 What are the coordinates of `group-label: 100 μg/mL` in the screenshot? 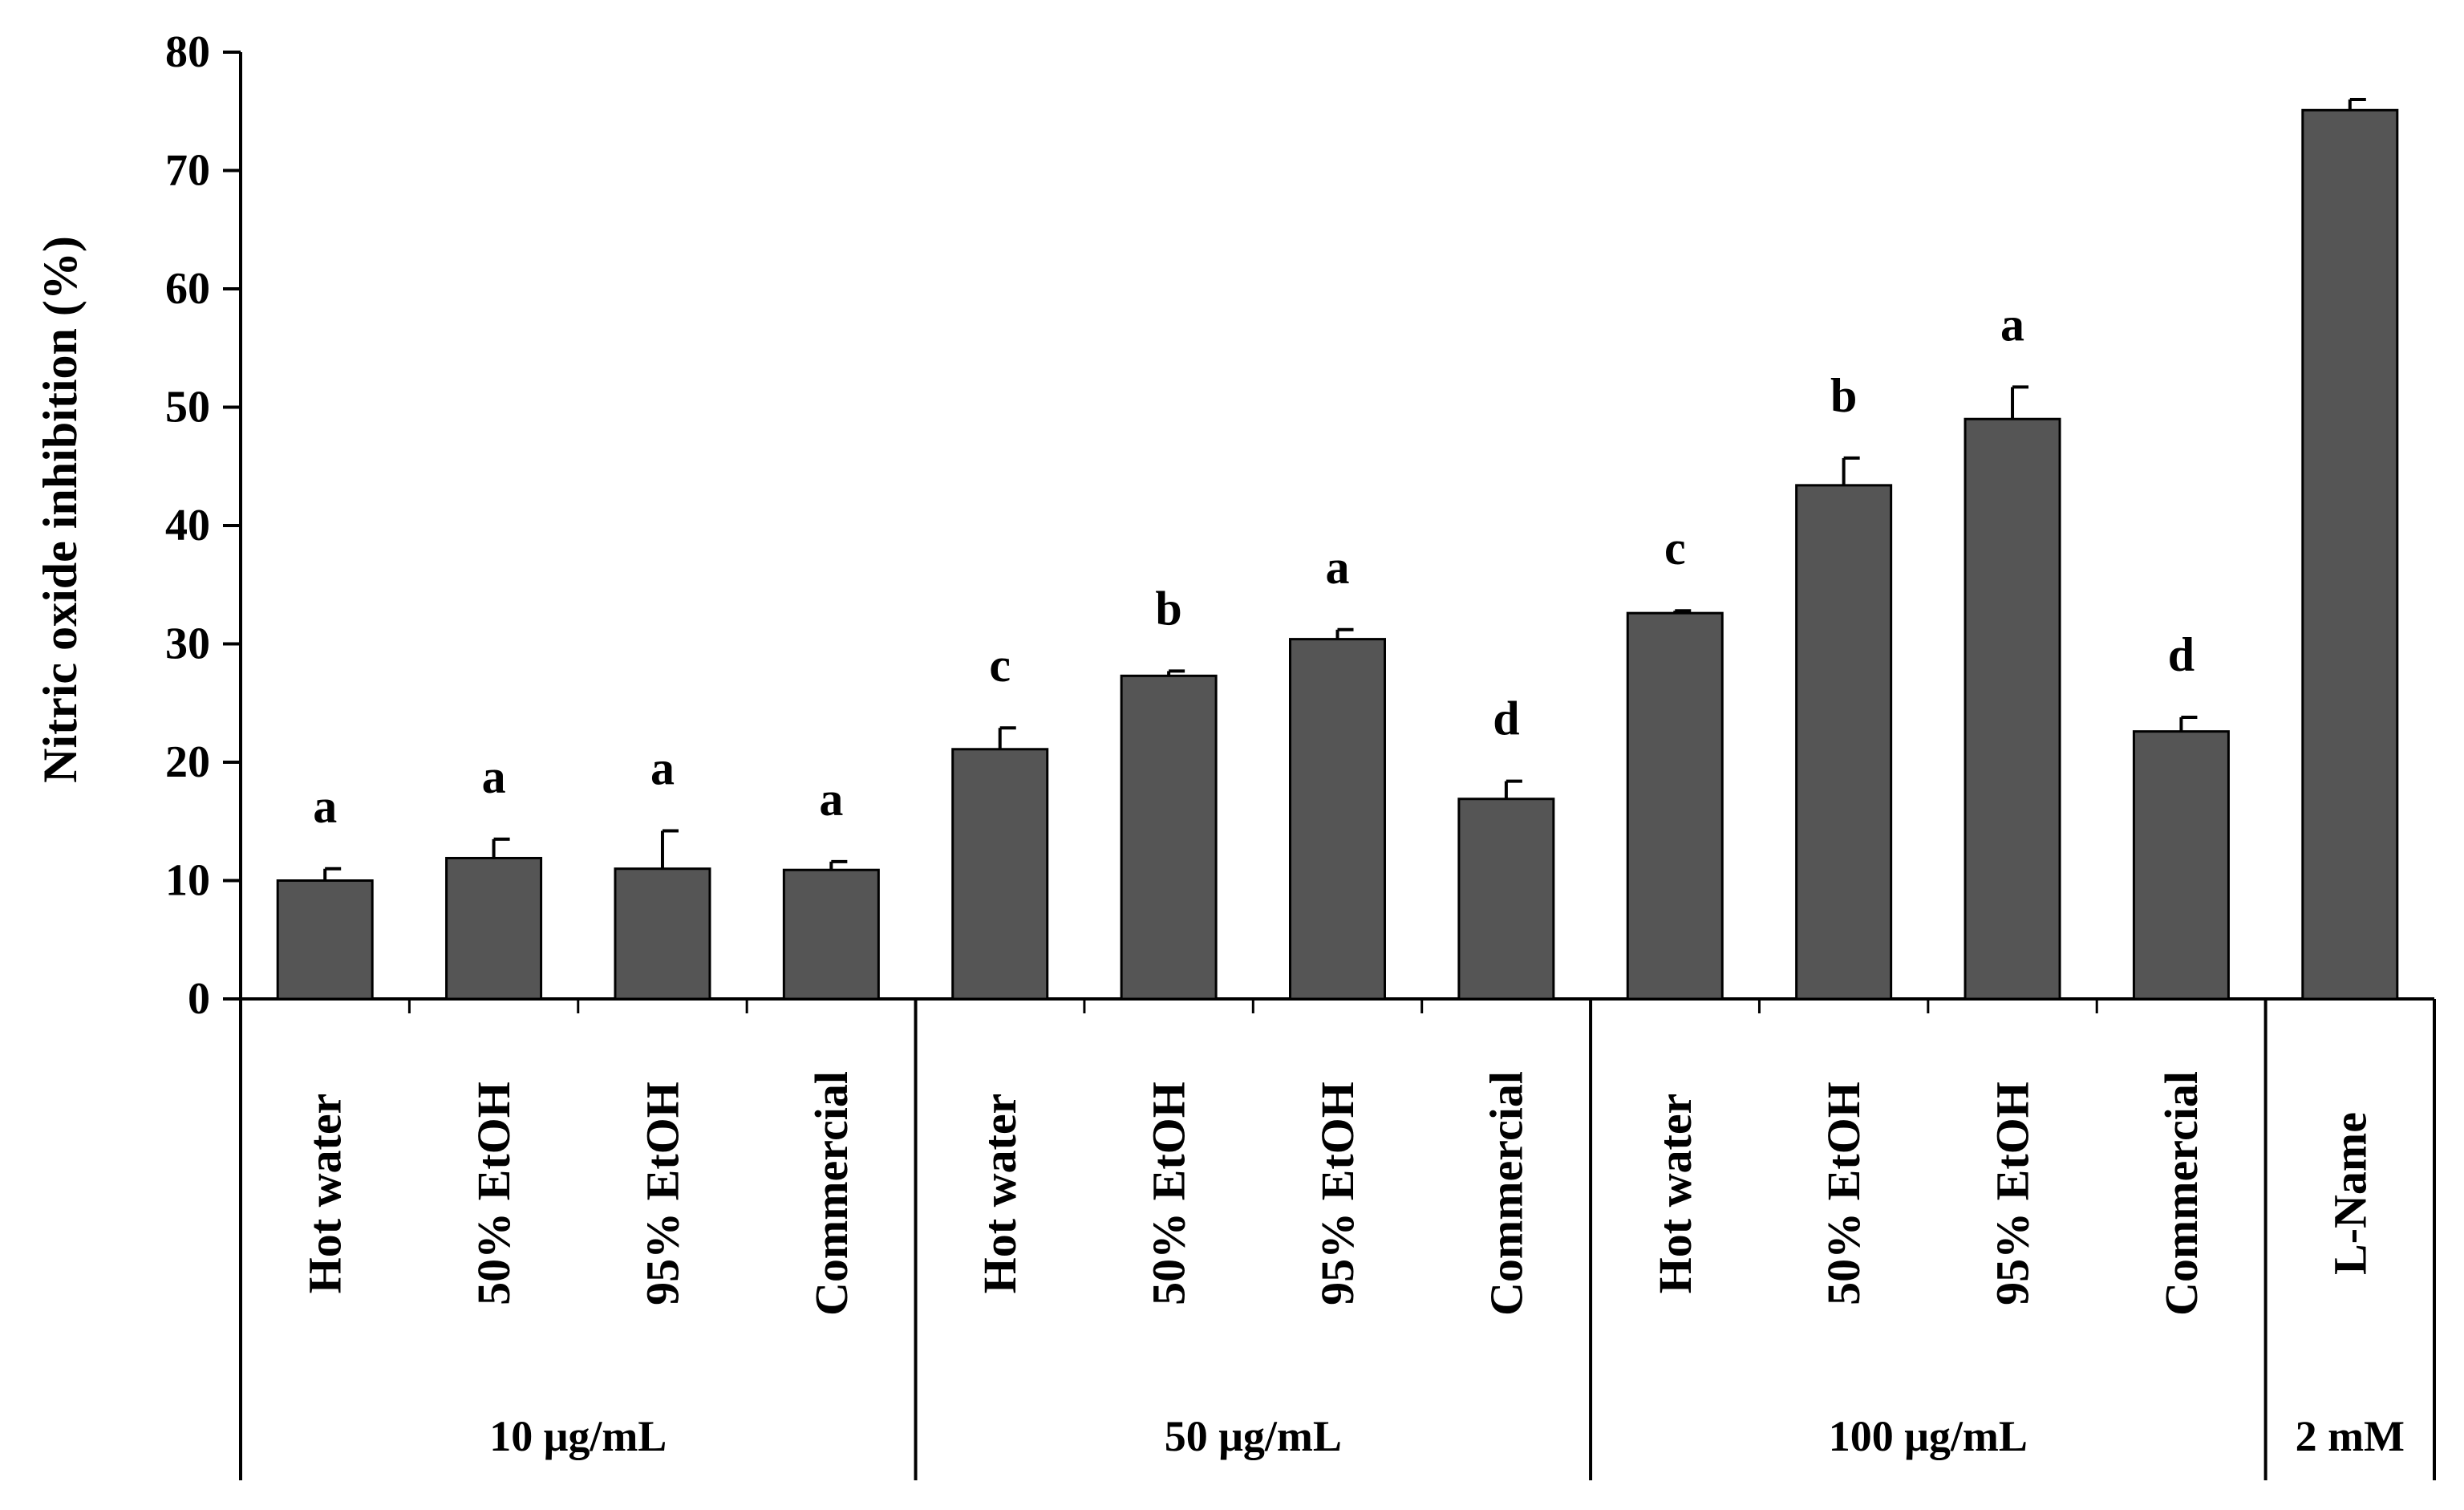 It's located at (1929, 1436).